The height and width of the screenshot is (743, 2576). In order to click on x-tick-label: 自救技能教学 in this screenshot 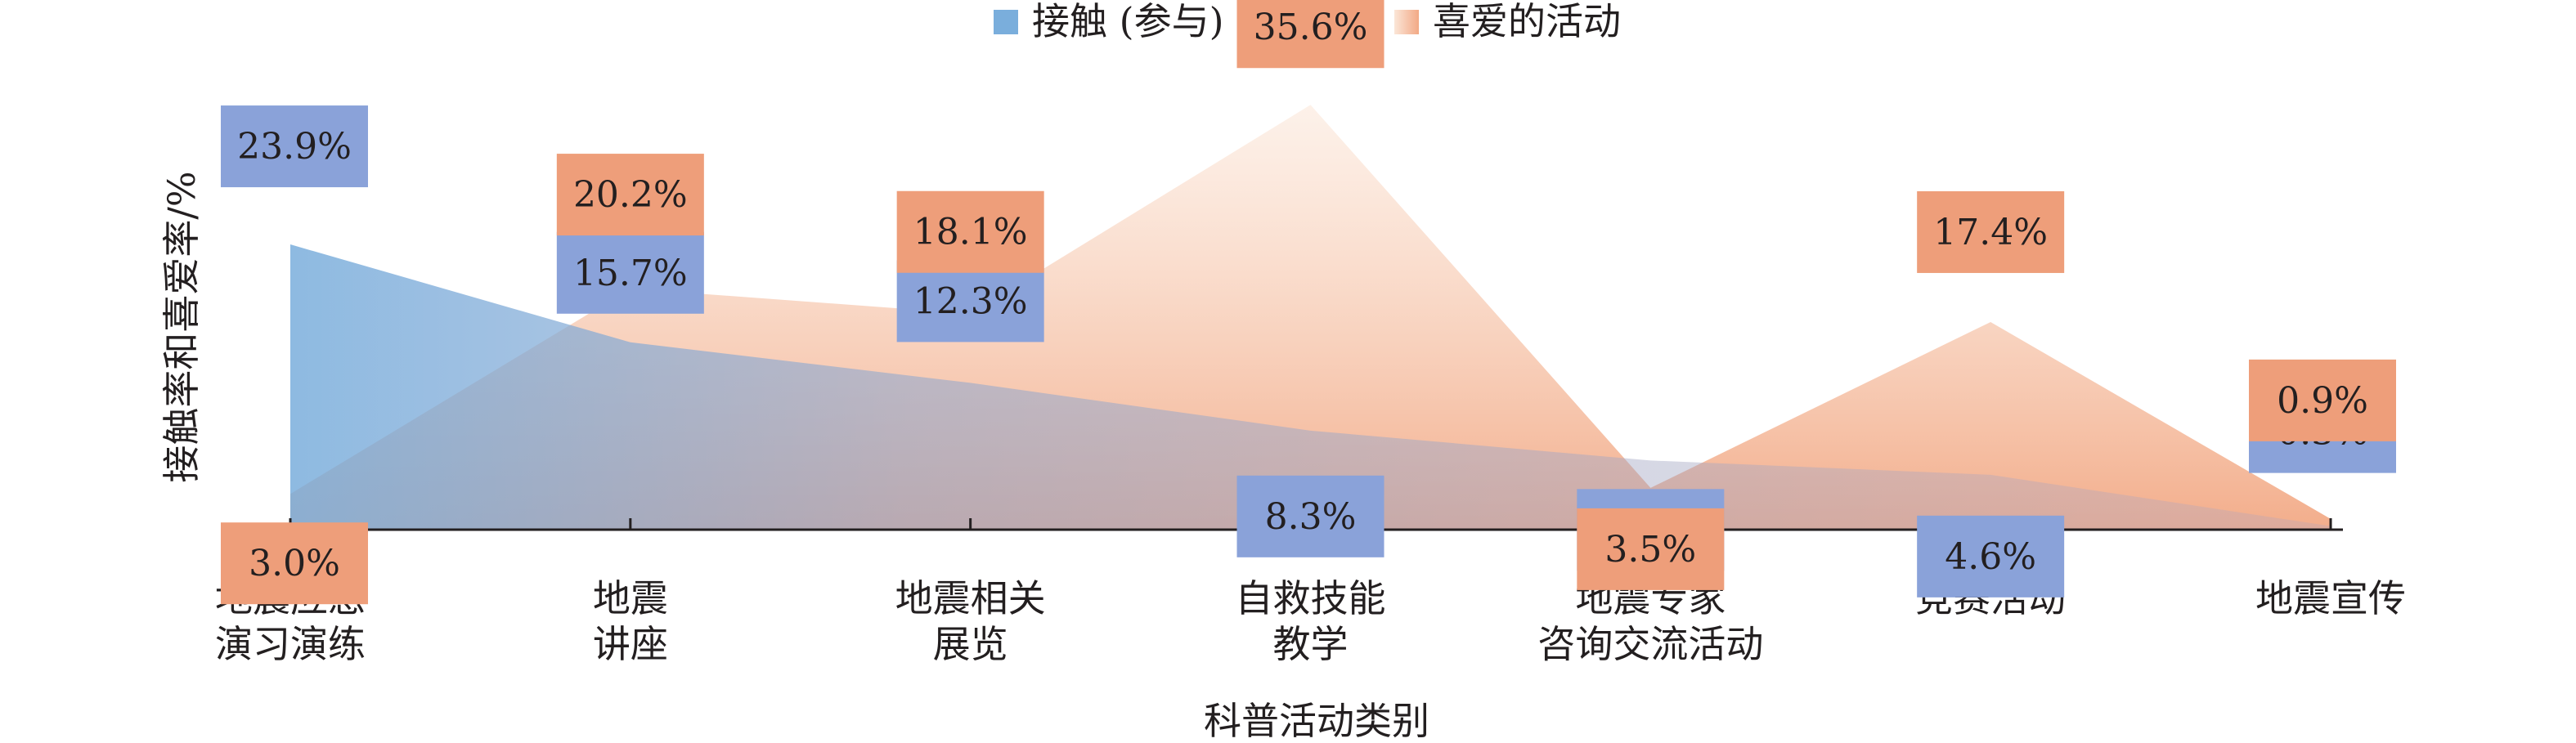, I will do `click(1311, 621)`.